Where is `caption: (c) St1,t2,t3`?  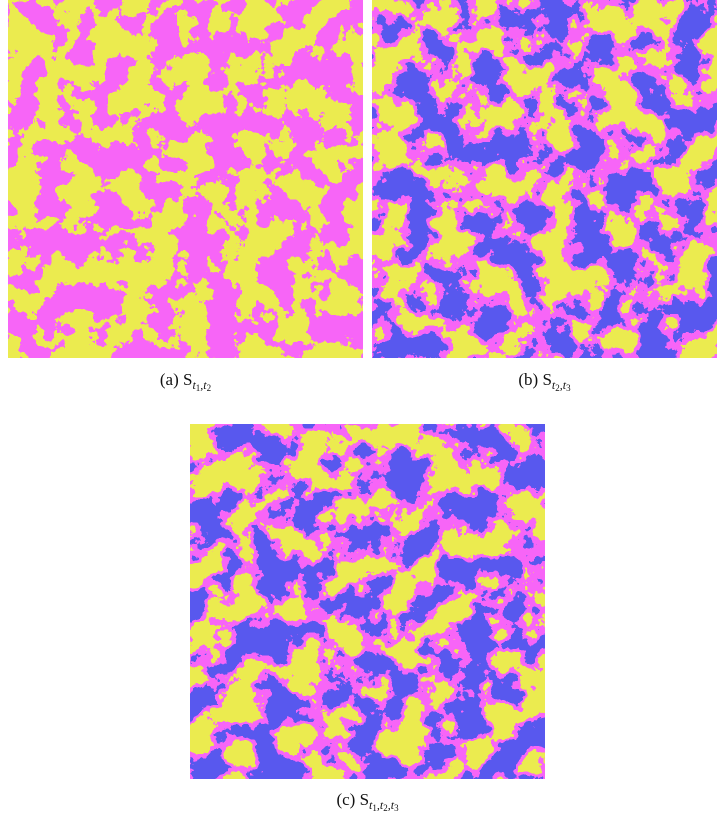
caption: (c) St1,t2,t3 is located at coordinates (367, 801).